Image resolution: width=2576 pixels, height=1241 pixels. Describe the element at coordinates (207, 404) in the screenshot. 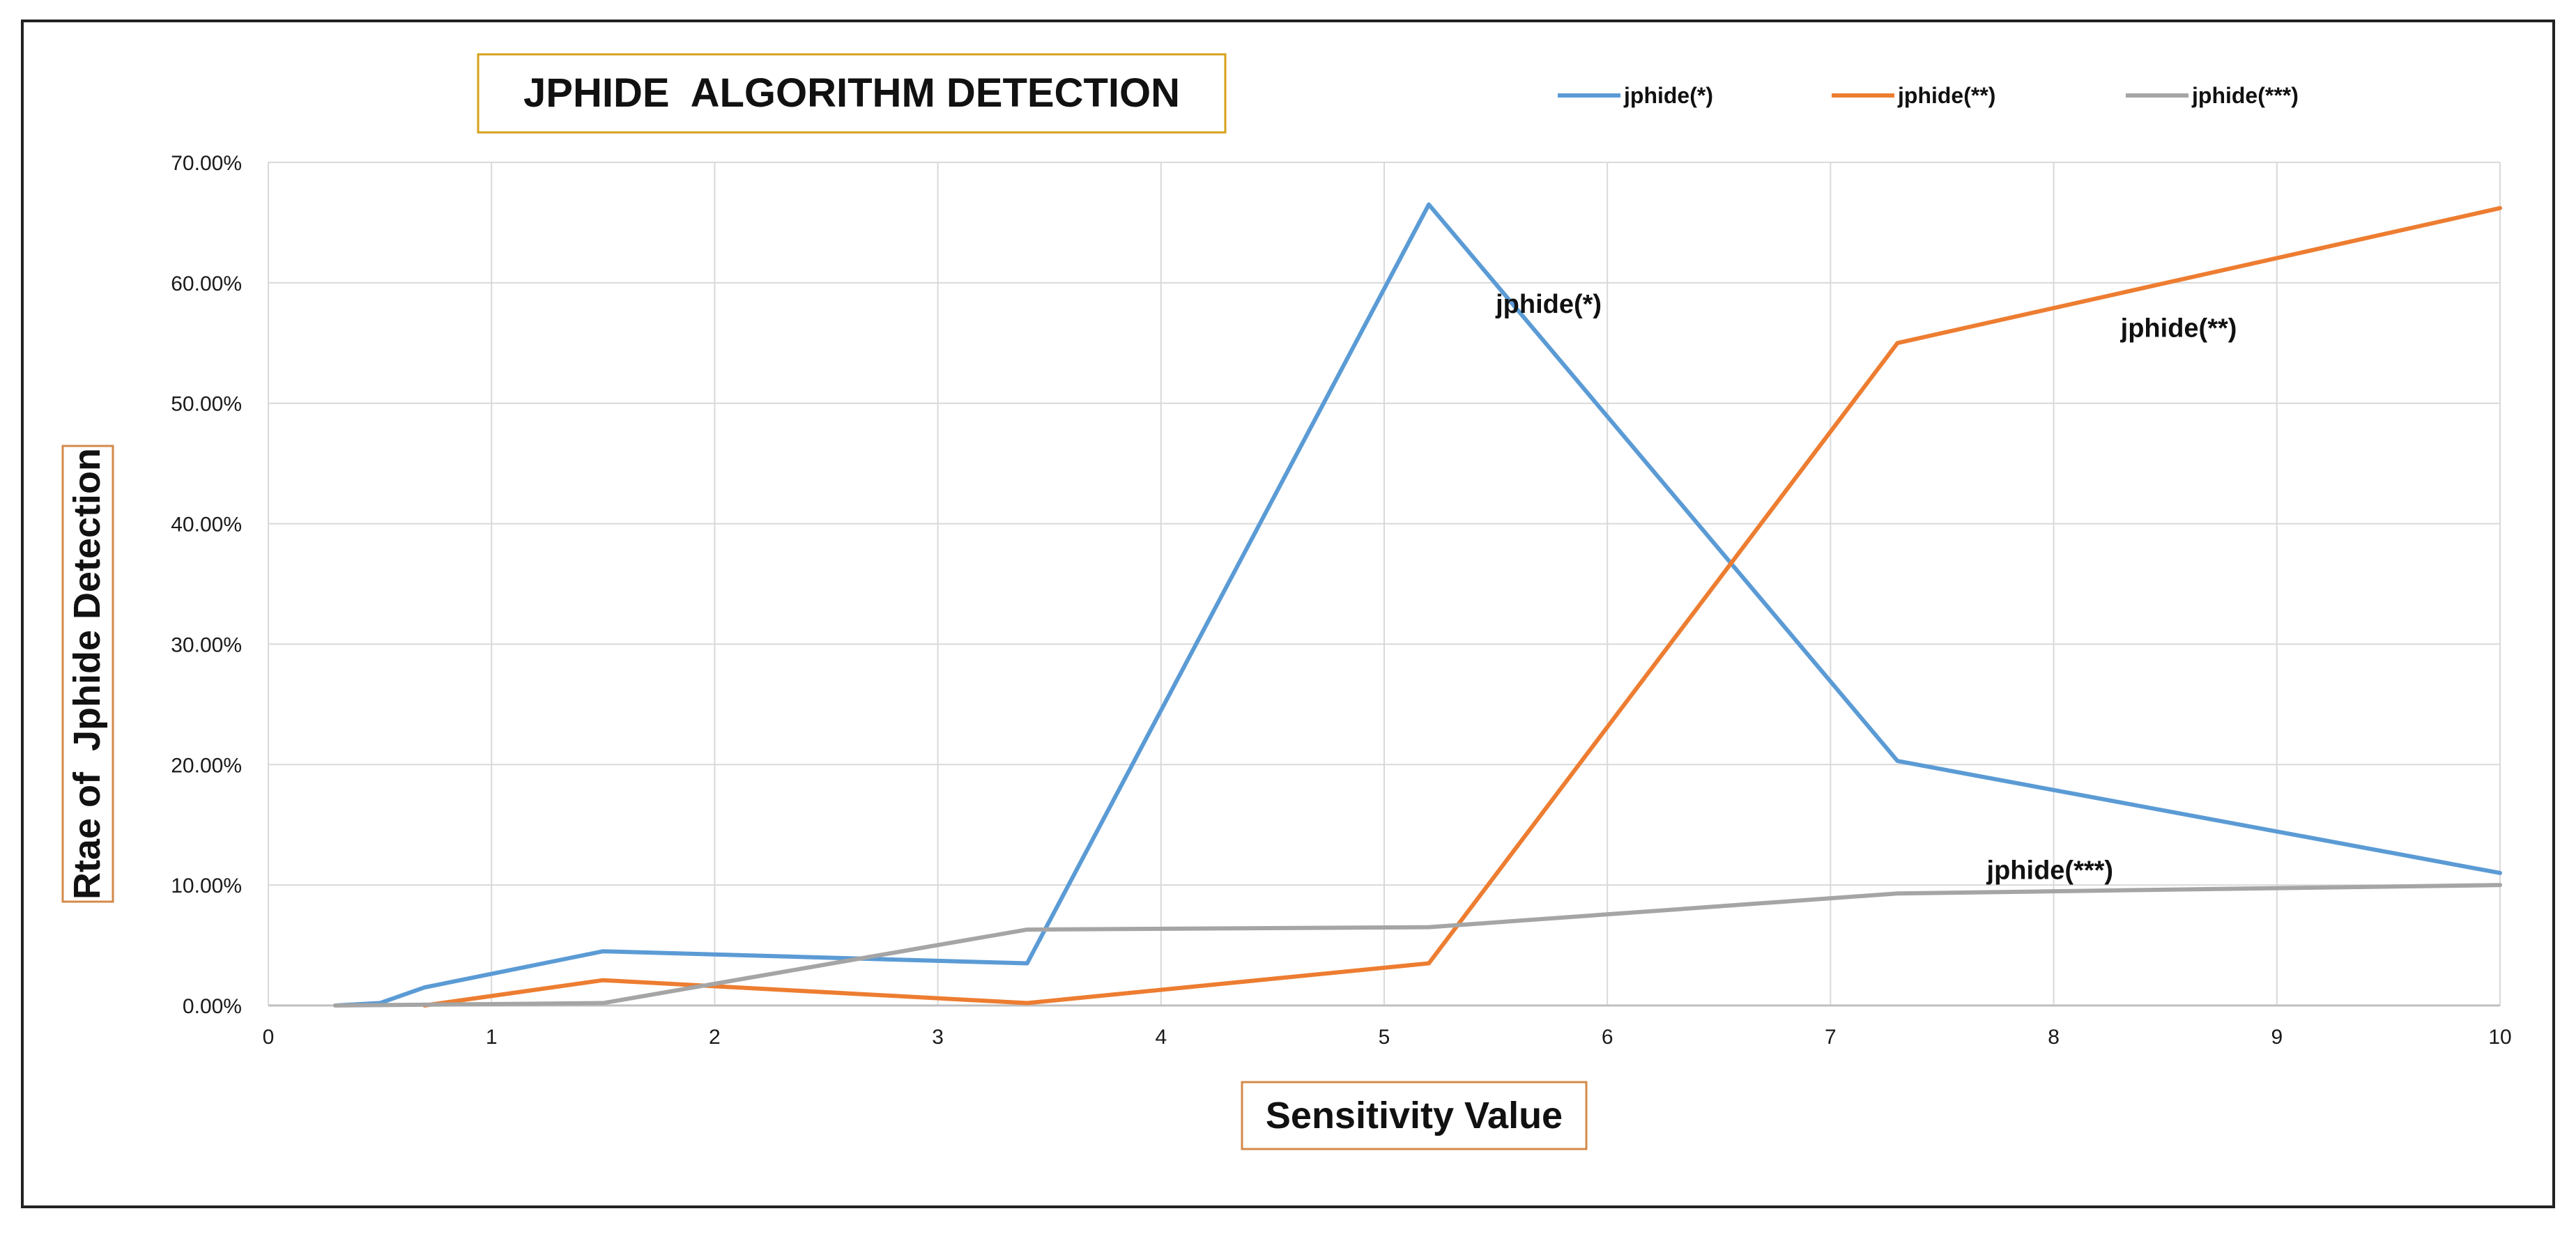

I see `y-tick-label: 50.00%` at that location.